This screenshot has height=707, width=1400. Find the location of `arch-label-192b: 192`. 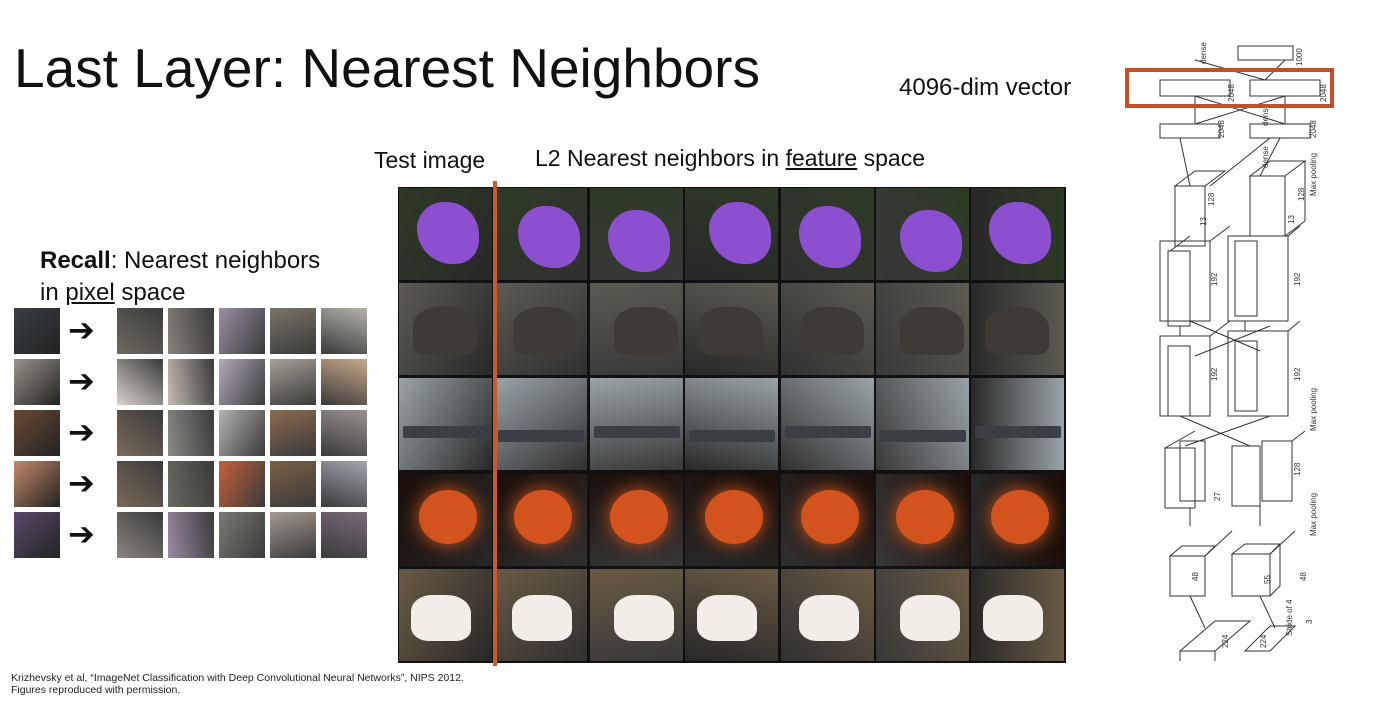

arch-label-192b: 192 is located at coordinates (1297, 279).